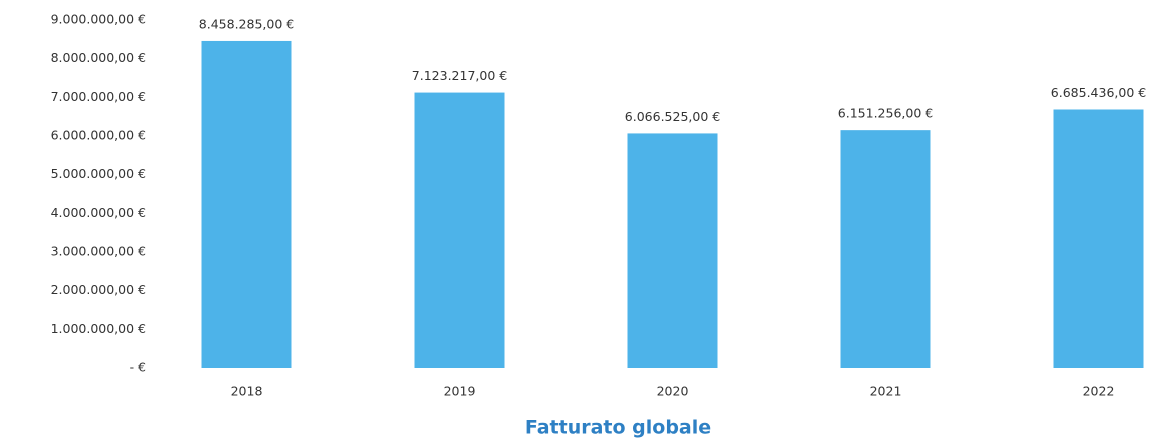 This screenshot has width=1167, height=441. What do you see at coordinates (672, 116) in the screenshot?
I see `data-label: 6.066.525,00 €` at bounding box center [672, 116].